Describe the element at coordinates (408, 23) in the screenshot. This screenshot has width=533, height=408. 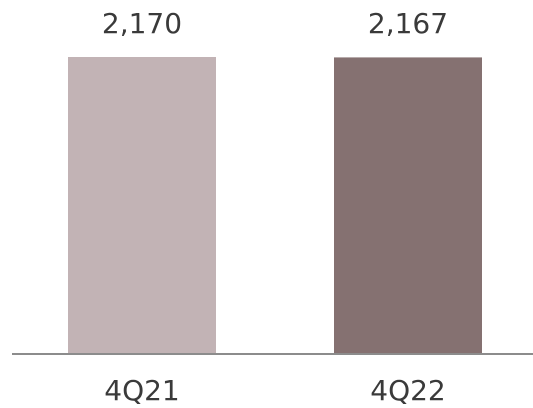
I see `data-label-4q22: 2,167` at that location.